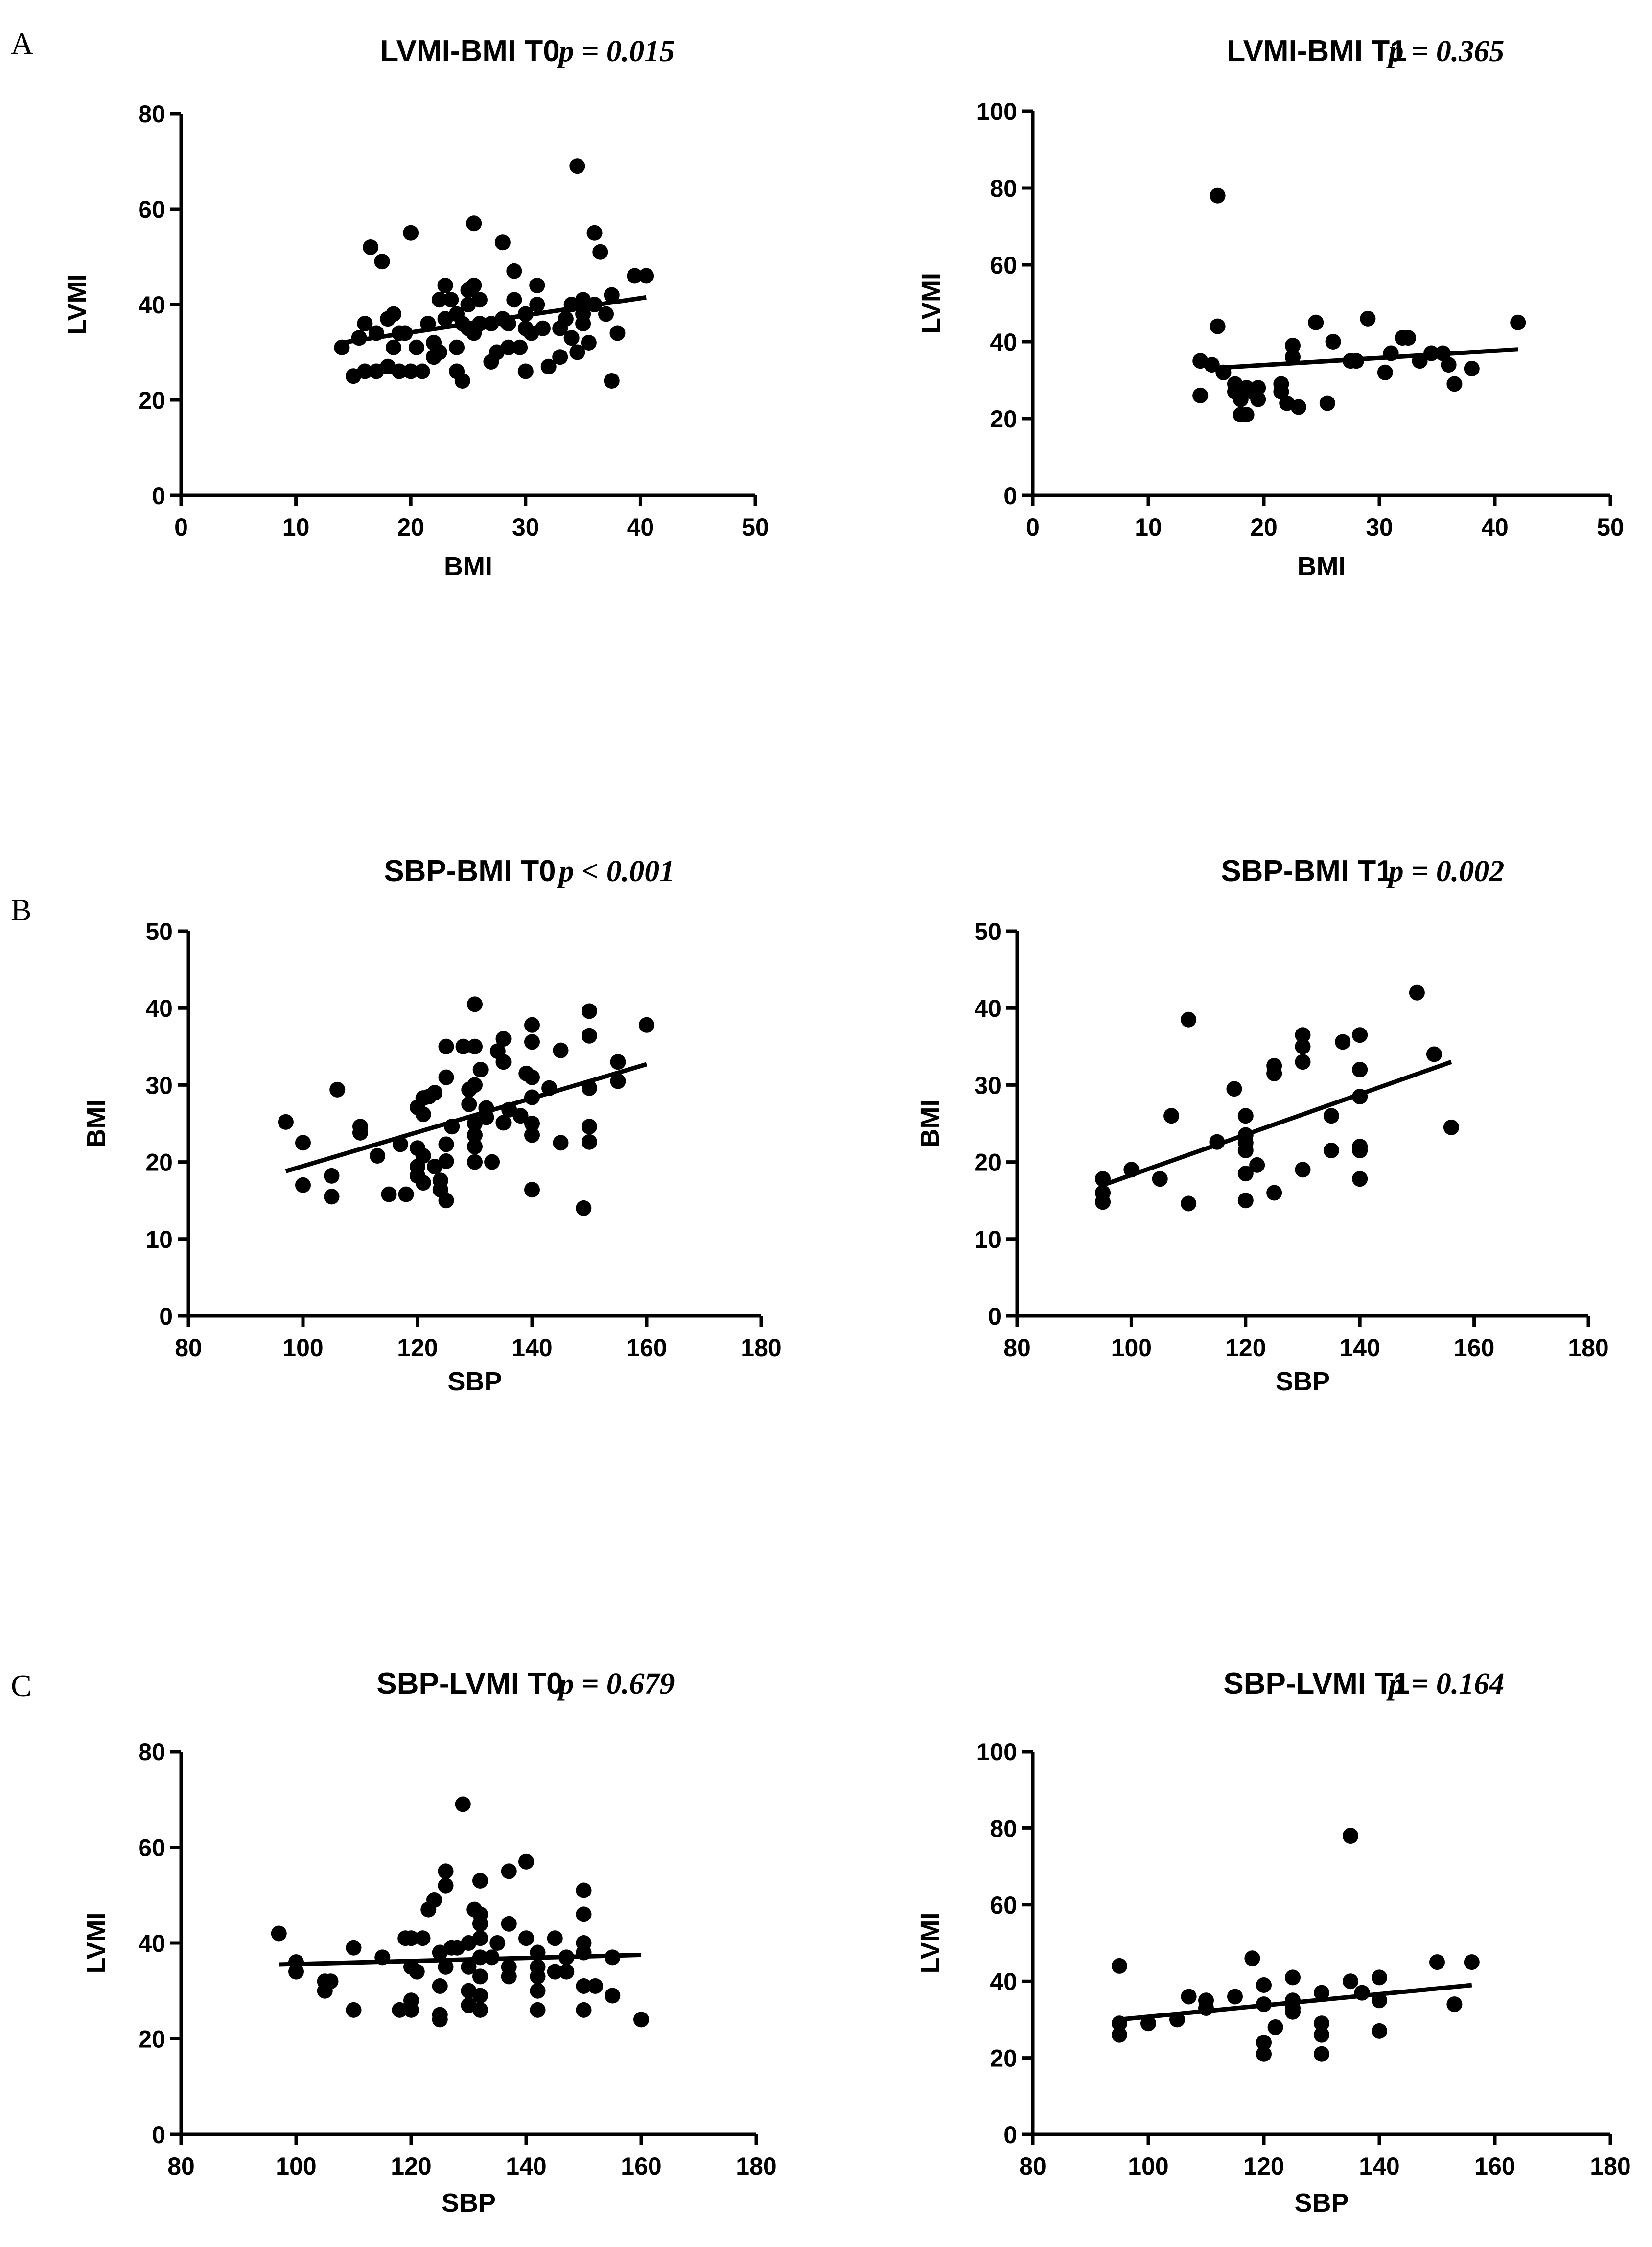 Image resolution: width=1652 pixels, height=2247 pixels. What do you see at coordinates (1316, 1684) in the screenshot?
I see `chart-title: SBP-LVMI T1` at bounding box center [1316, 1684].